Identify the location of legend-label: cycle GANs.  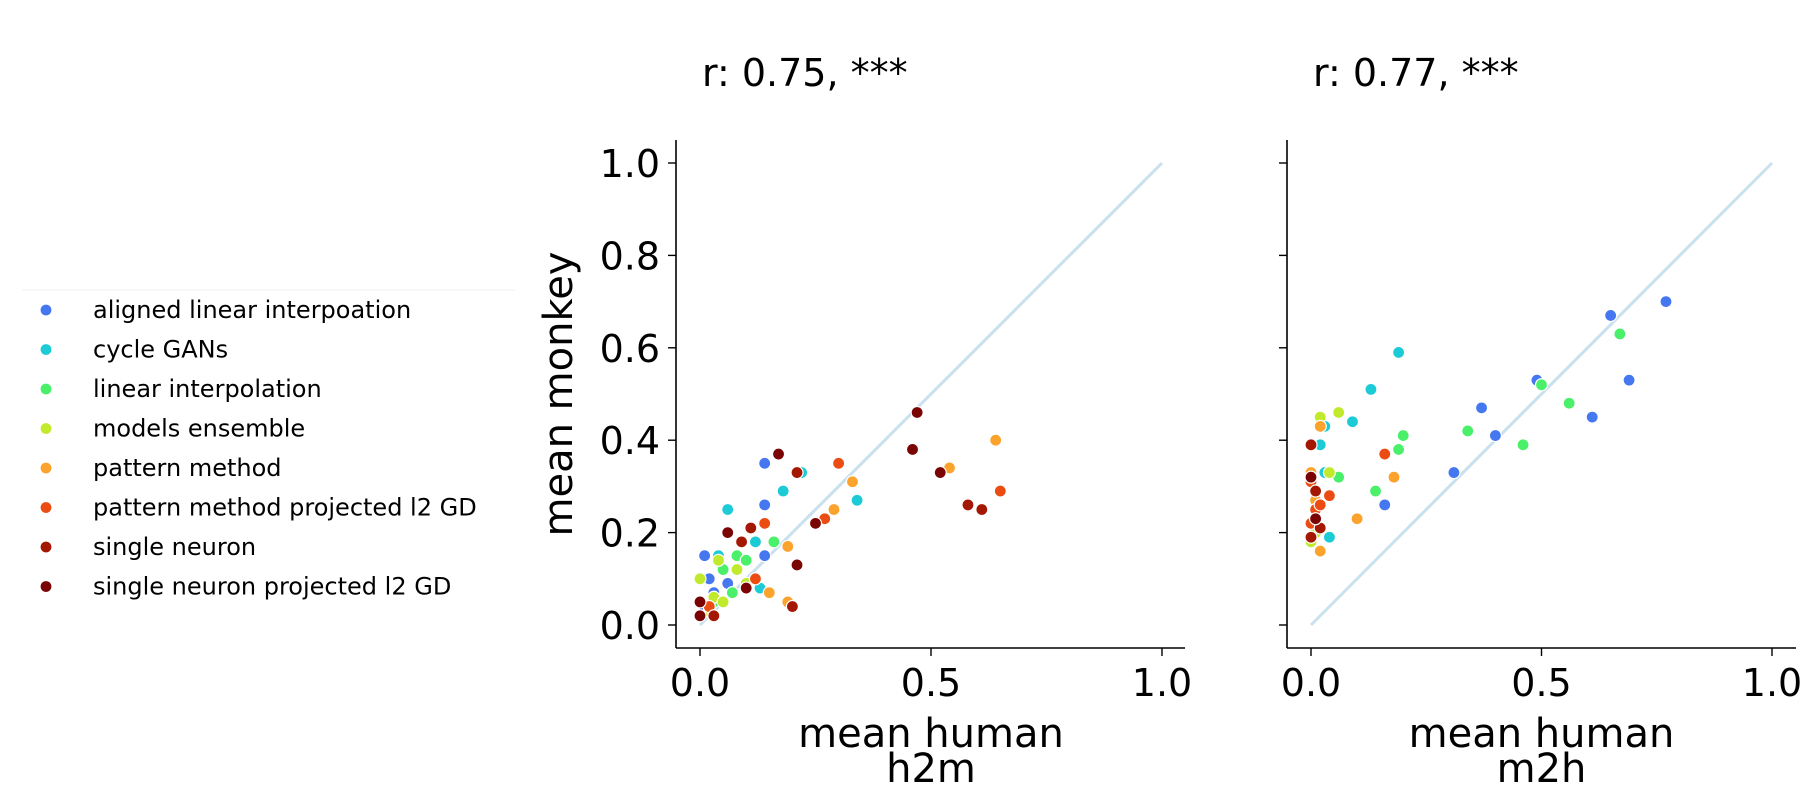
(160, 350).